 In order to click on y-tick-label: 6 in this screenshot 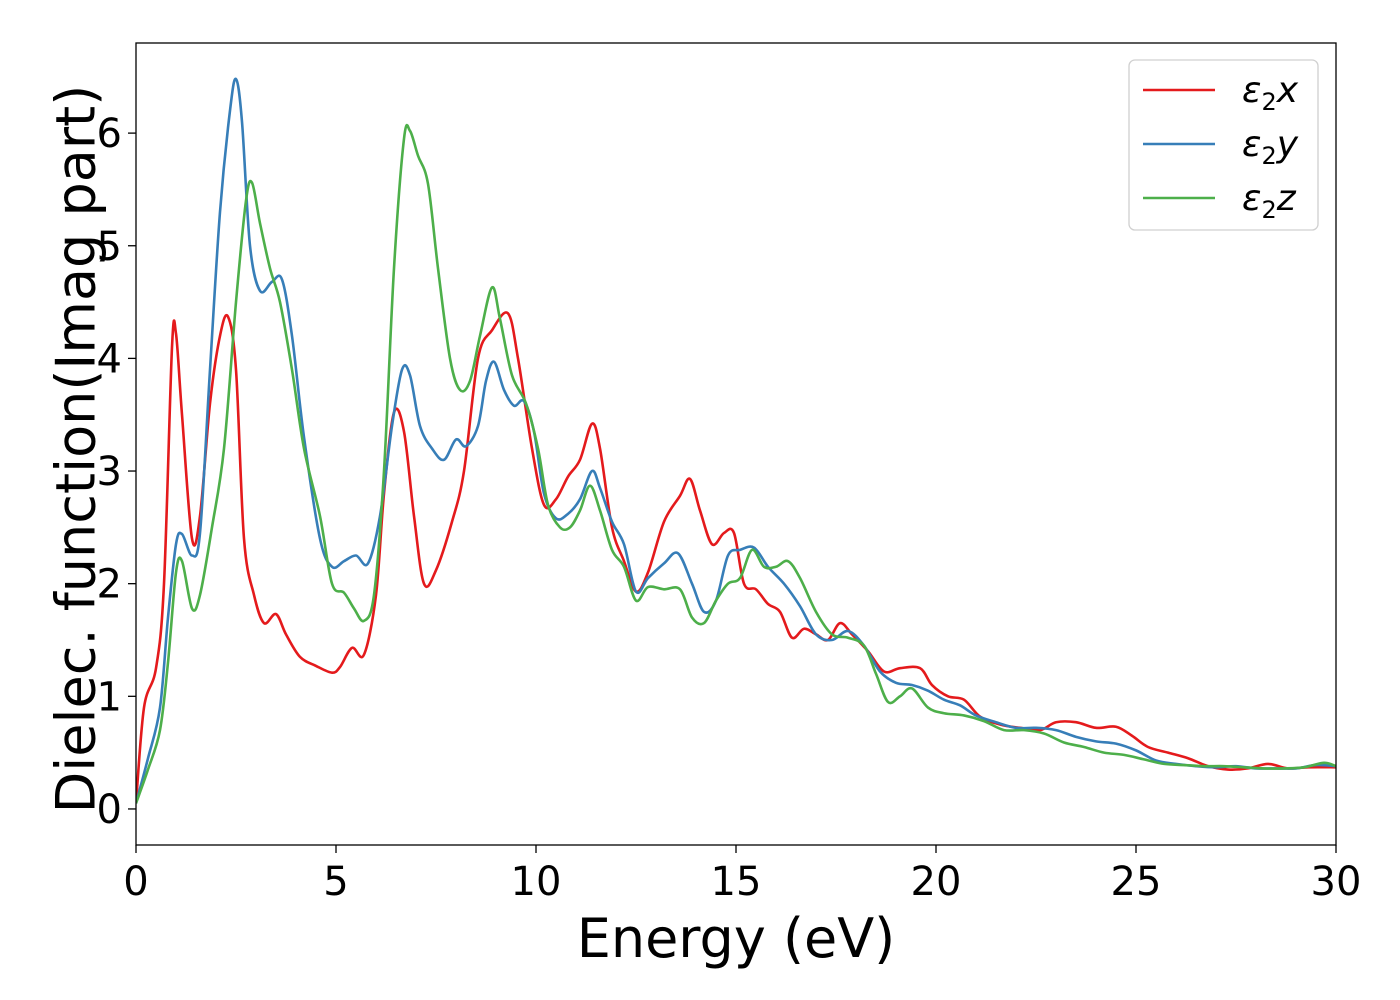, I will do `click(109, 134)`.